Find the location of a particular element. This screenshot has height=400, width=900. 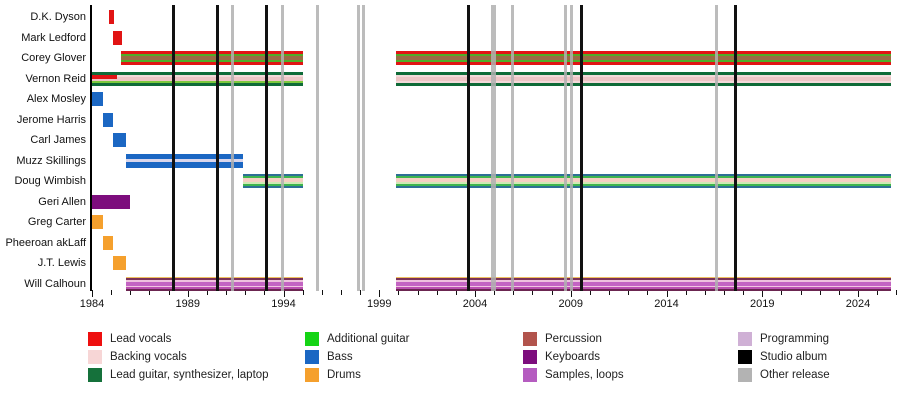

x-axis-year-label: 2024 is located at coordinates (858, 304).